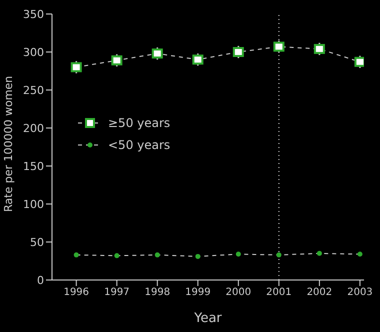  What do you see at coordinates (40, 280) in the screenshot?
I see `y-tick-label: 0` at bounding box center [40, 280].